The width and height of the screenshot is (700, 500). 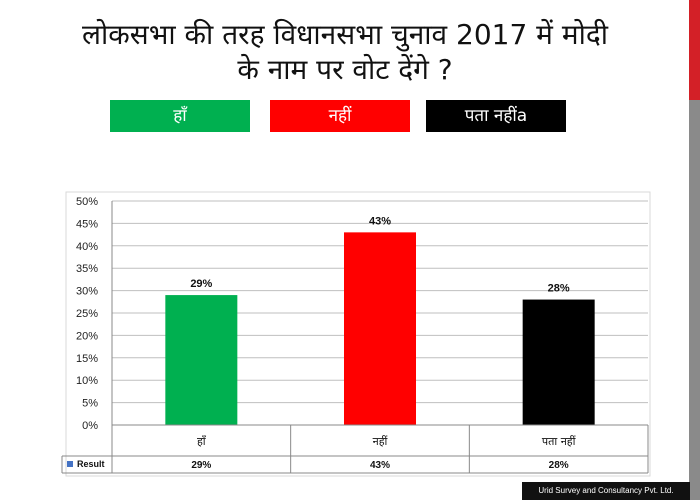 What do you see at coordinates (345, 69) in the screenshot?
I see `title-line-2: के नाम पर वोट देंगे ?` at bounding box center [345, 69].